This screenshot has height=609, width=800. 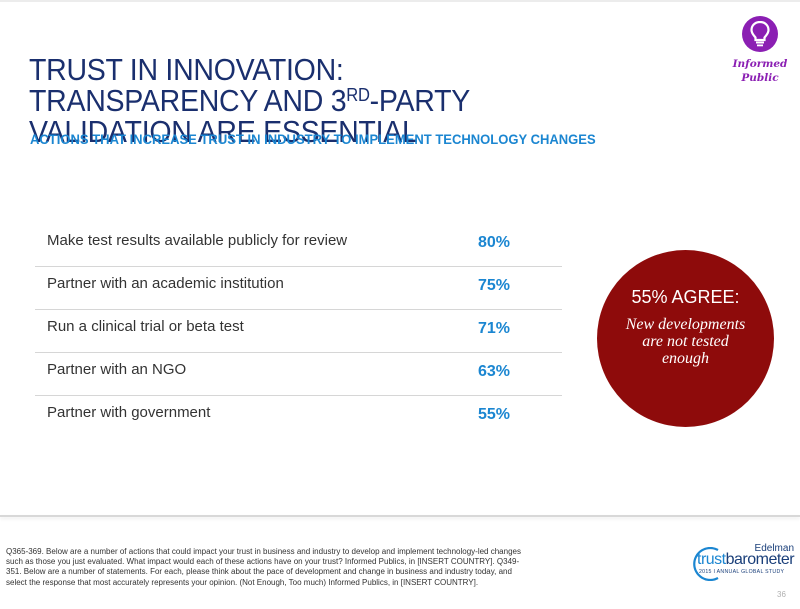 I want to click on title-line-3: VALIDATION ARE ESSENTIAL, so click(x=223, y=131).